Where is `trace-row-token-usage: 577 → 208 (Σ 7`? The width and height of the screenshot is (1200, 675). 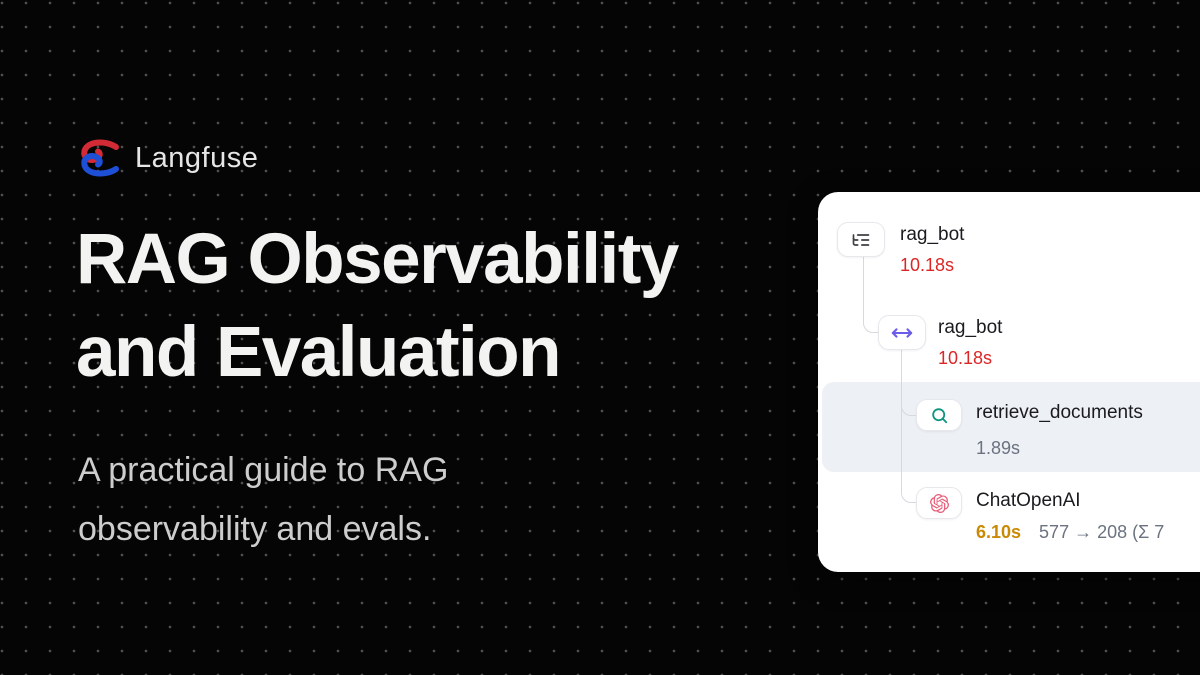
trace-row-token-usage: 577 → 208 (Σ 7 is located at coordinates (1102, 532).